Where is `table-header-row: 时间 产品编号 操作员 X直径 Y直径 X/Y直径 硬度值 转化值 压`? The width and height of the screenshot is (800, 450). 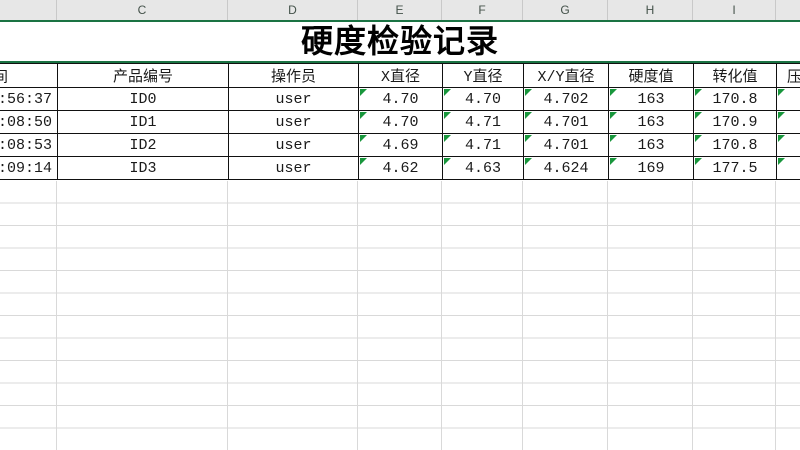
table-header-row: 时间 产品编号 操作员 X直径 Y直径 X/Y直径 硬度值 转化值 压 is located at coordinates (400, 75).